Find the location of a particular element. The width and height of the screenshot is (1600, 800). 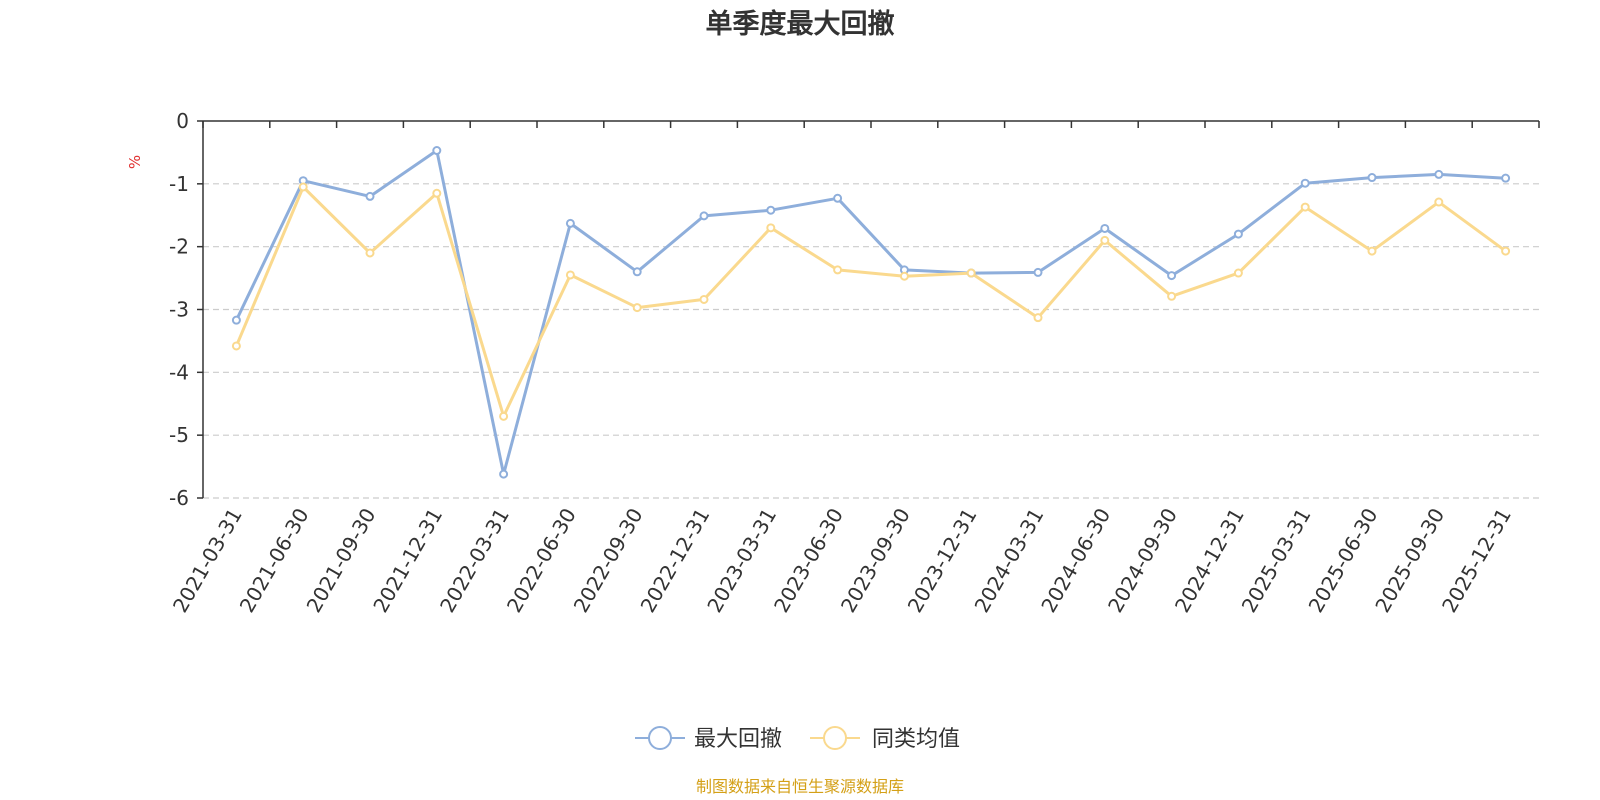

x-tick-label: 2022-09-30 is located at coordinates (608, 560).